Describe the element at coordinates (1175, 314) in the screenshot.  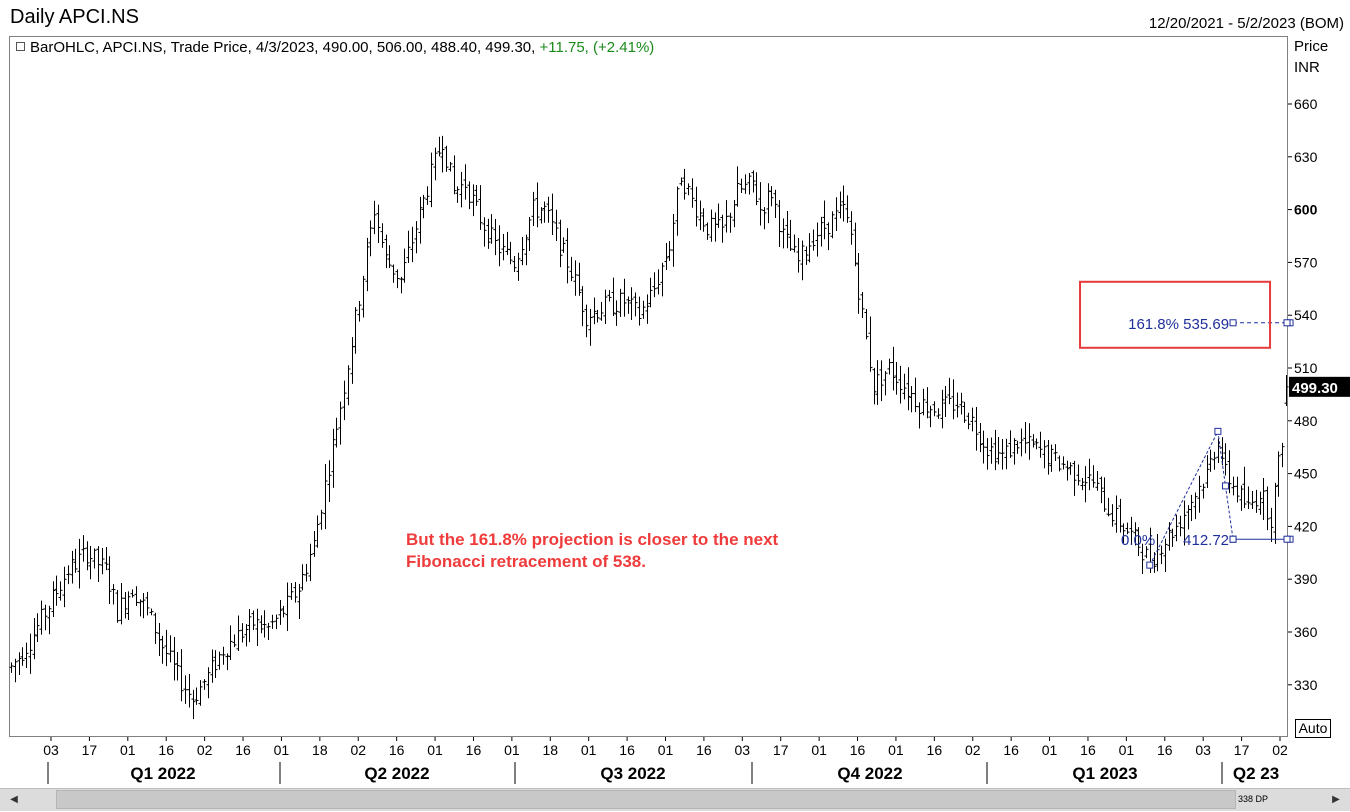
I see `highlight-box` at that location.